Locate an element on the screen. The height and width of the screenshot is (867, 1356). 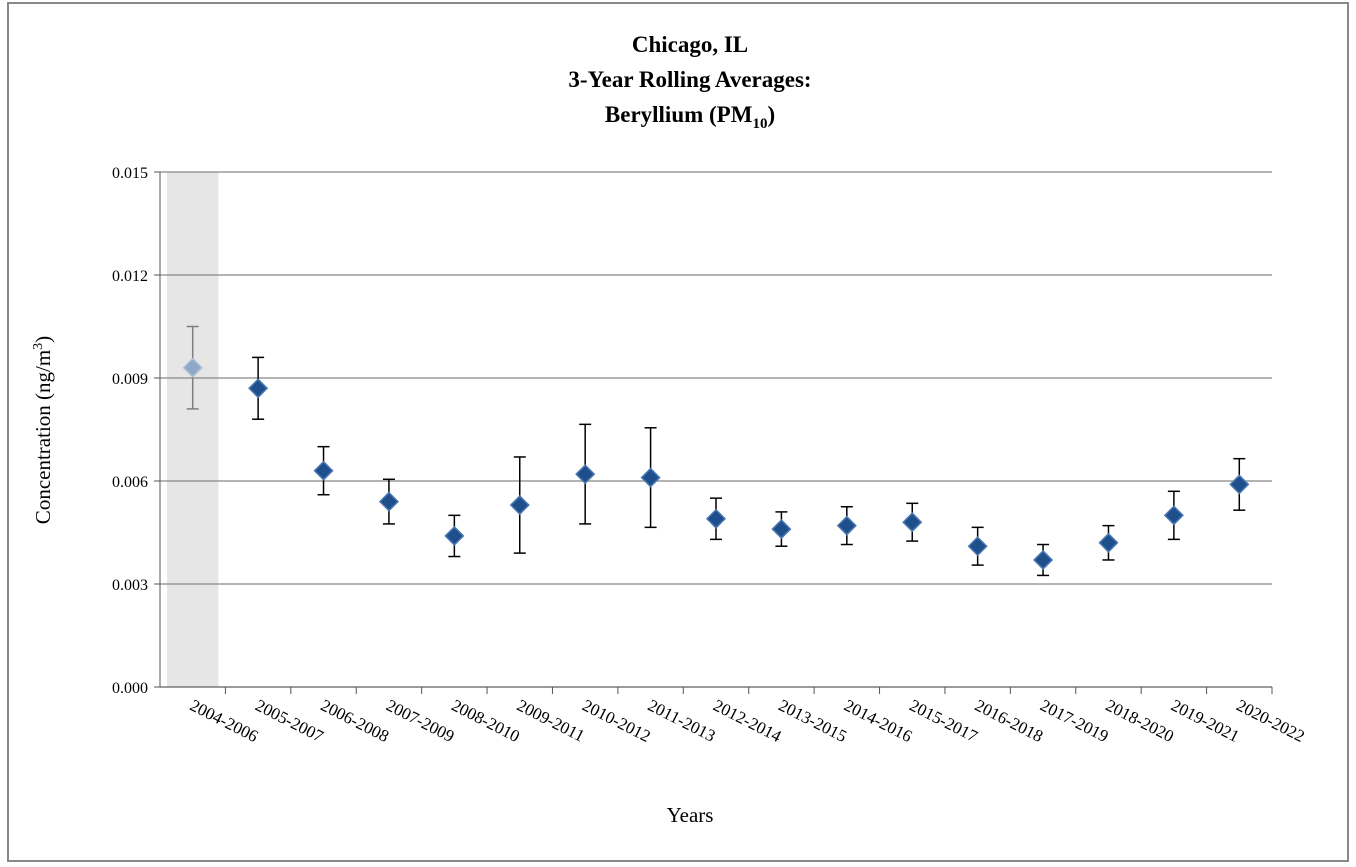
highlight-band is located at coordinates (193, 429).